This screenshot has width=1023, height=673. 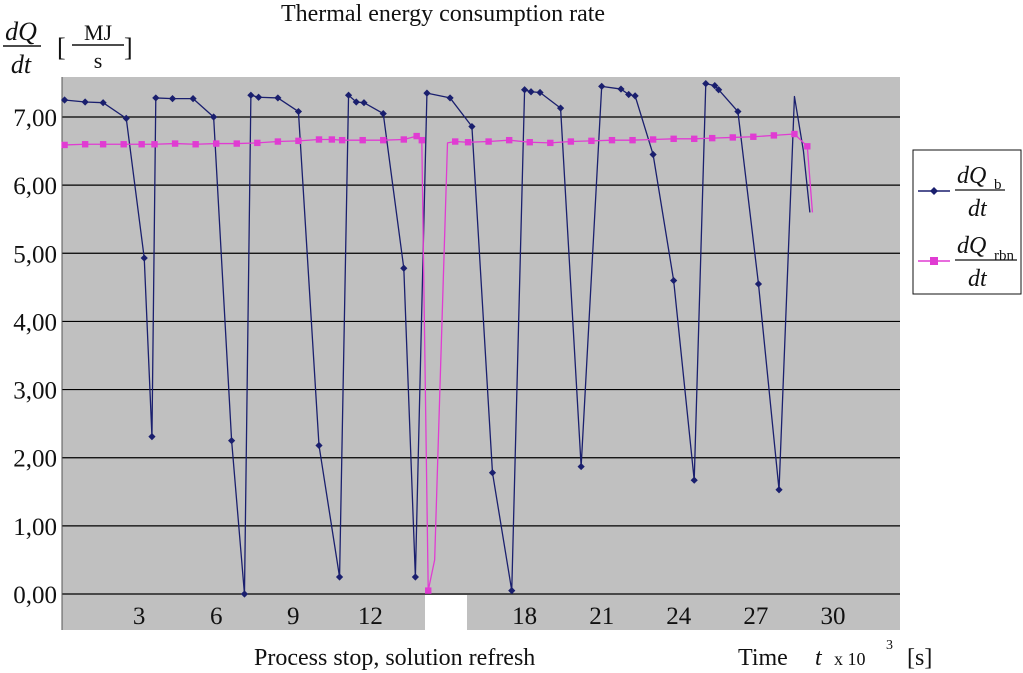 I want to click on x-label-unit: [s], so click(x=919, y=658).